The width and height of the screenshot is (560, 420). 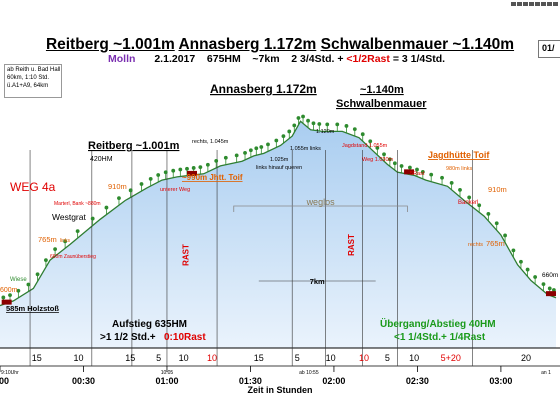 I want to click on annotation-aufstieg-a: Aufstieg 635HM, so click(x=149, y=324).